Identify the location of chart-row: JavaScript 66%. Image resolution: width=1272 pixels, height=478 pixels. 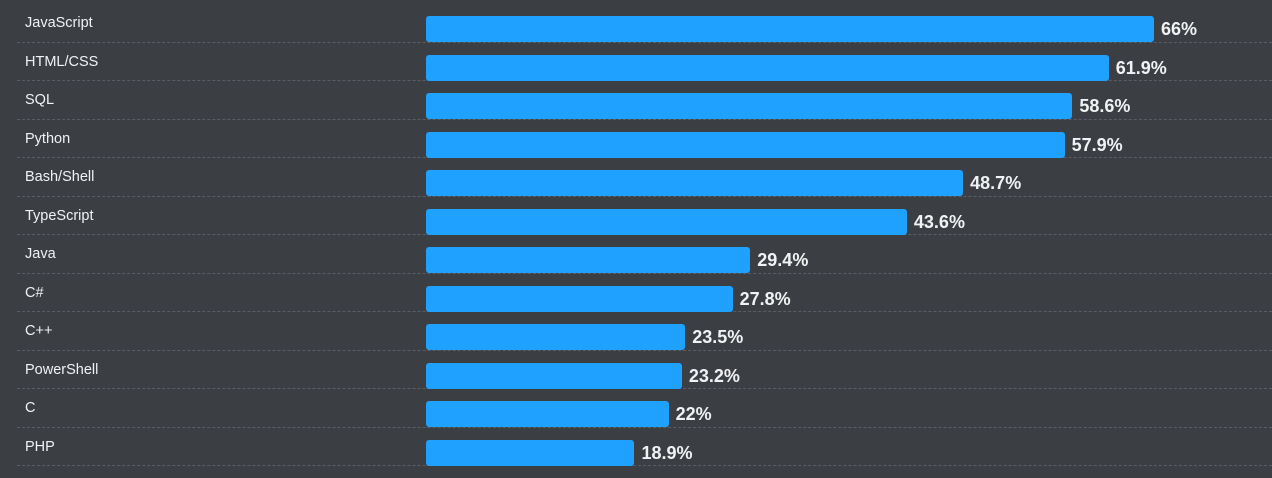
(644, 23).